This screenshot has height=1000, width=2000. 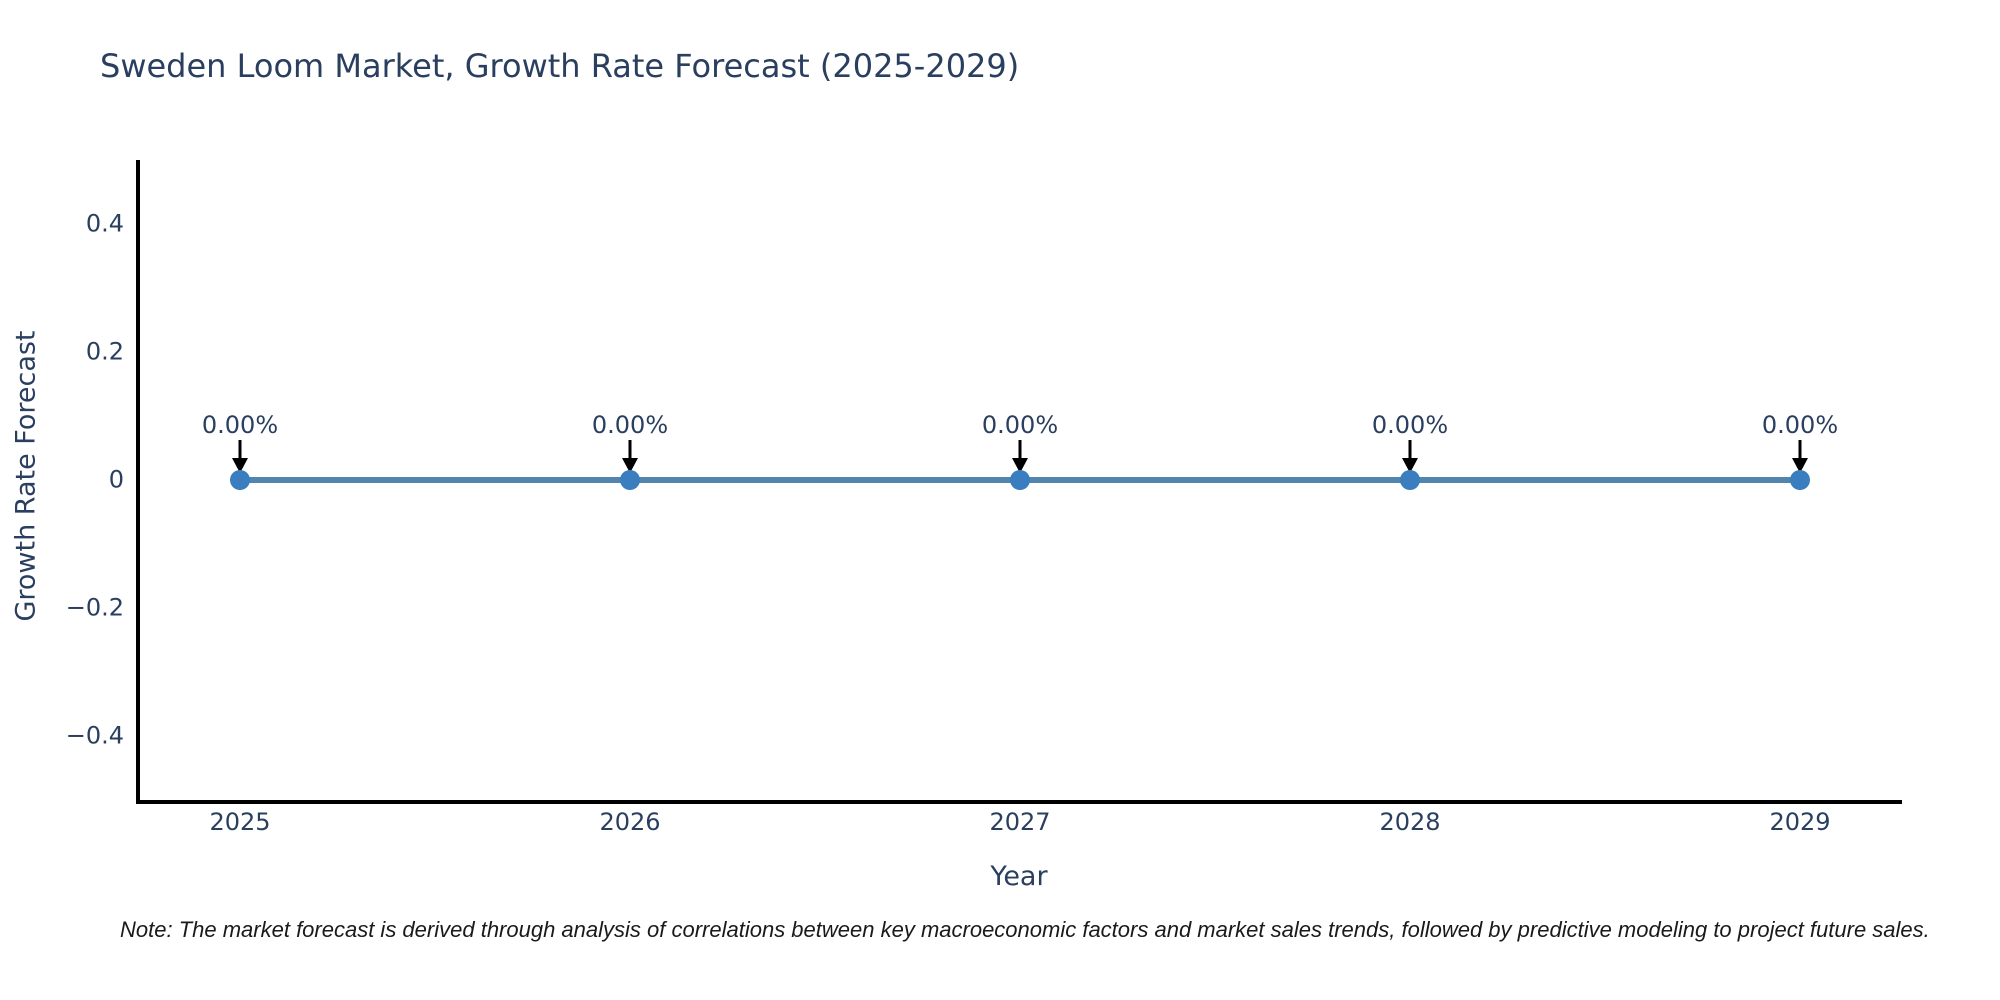 I want to click on y-tick-label: −0.2, so click(x=94, y=607).